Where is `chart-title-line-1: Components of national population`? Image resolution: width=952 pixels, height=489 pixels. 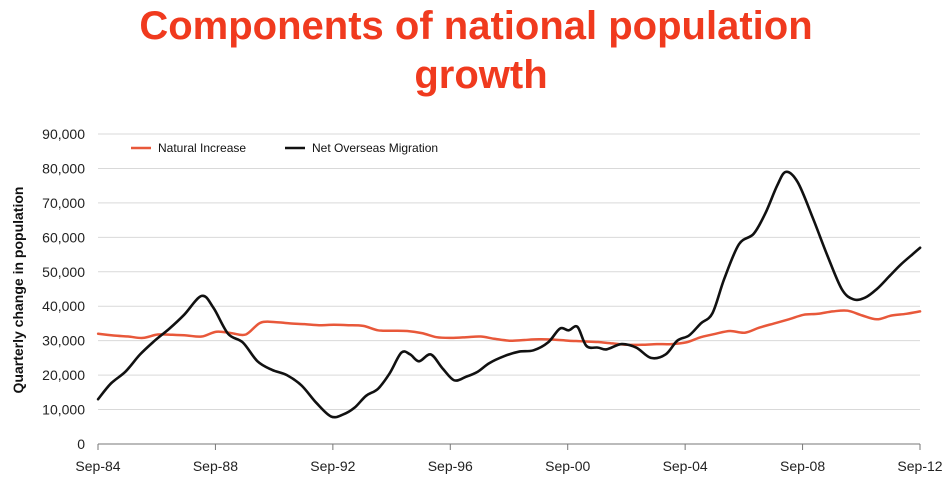 chart-title-line-1: Components of national population is located at coordinates (476, 26).